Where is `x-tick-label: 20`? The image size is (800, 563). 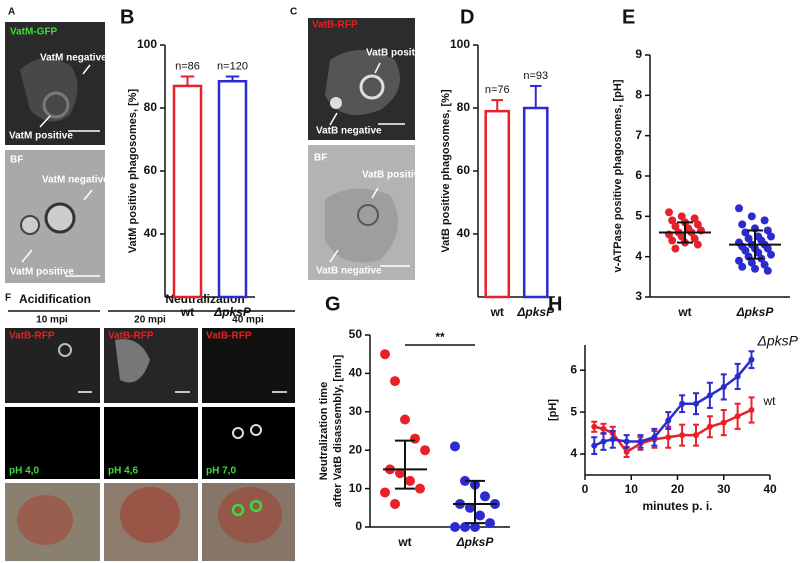 x-tick-label: 20 is located at coordinates (678, 489).